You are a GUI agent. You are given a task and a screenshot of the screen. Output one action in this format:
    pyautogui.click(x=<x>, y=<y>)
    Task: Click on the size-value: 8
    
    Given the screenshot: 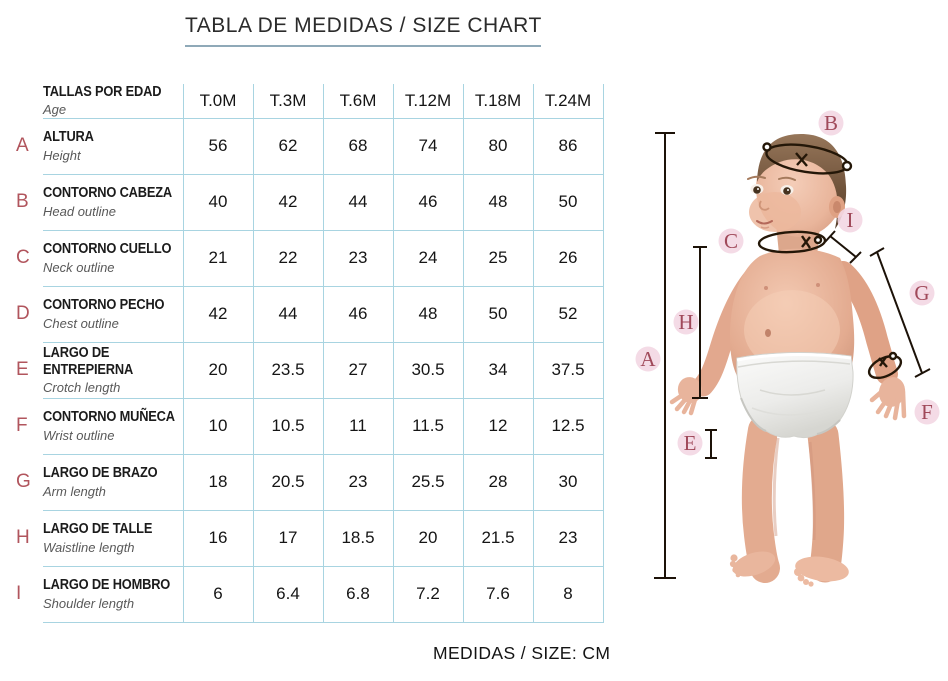 What is the action you would take?
    pyautogui.click(x=568, y=594)
    